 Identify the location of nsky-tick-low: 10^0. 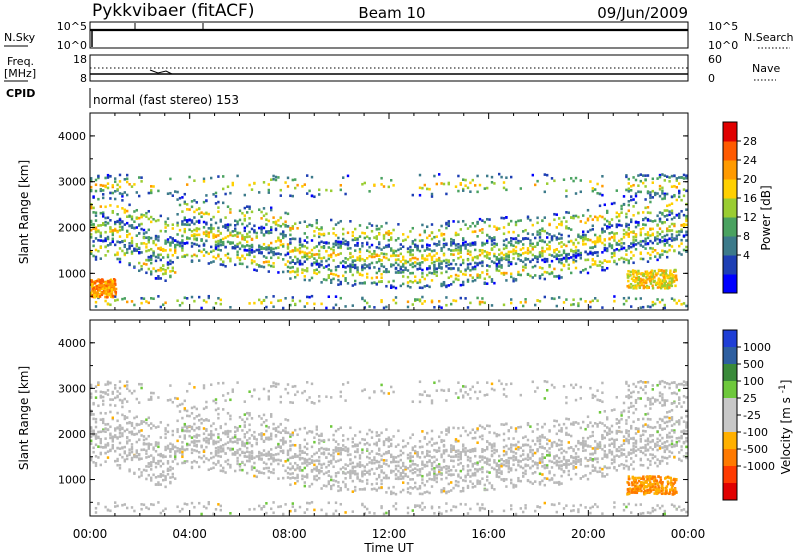
(72, 45).